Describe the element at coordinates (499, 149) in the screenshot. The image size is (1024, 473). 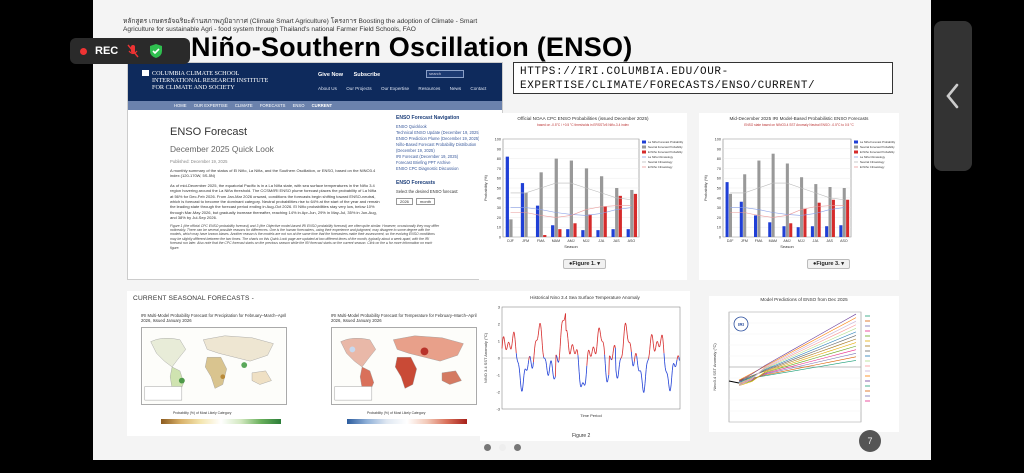
I see `y-tick-label: 90` at that location.